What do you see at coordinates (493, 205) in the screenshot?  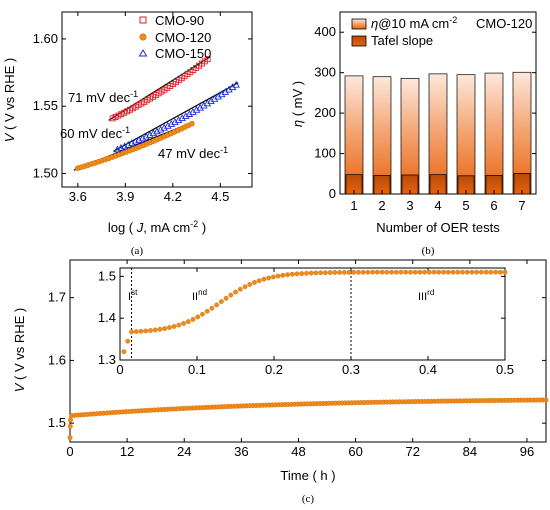 I see `panel-b-x-tick-label: 6` at bounding box center [493, 205].